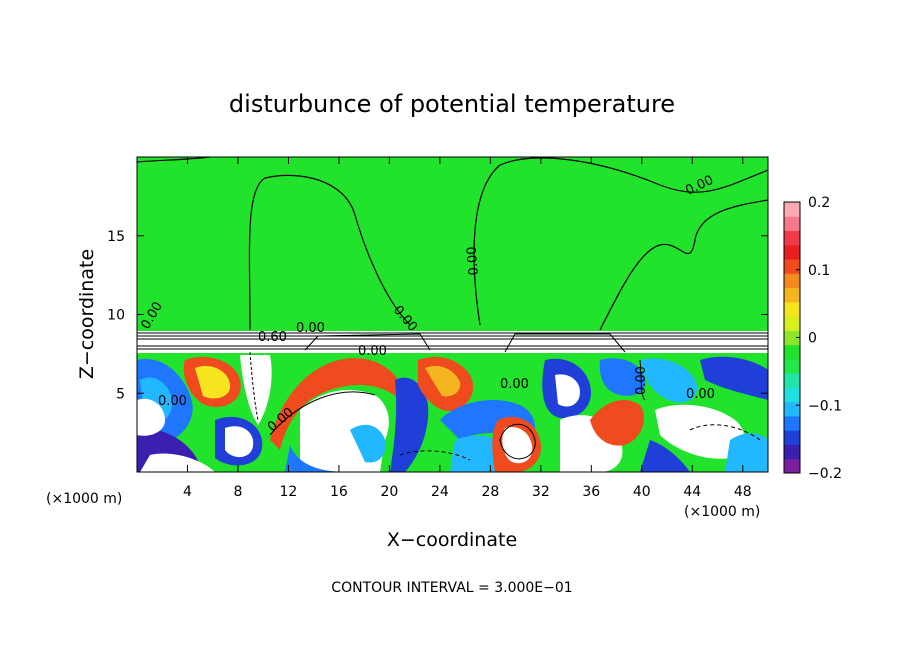  Describe the element at coordinates (84, 499) in the screenshot. I see `x-unit-left: (×1000 m)` at that location.